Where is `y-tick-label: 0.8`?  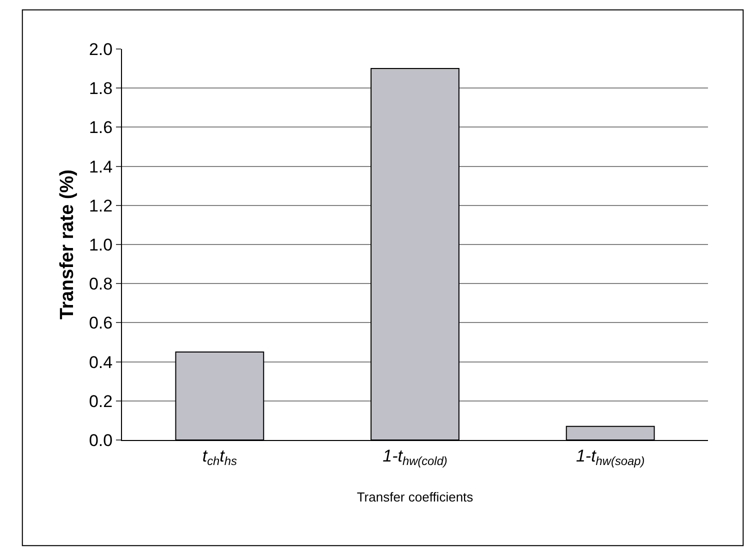 y-tick-label: 0.8 is located at coordinates (100, 284).